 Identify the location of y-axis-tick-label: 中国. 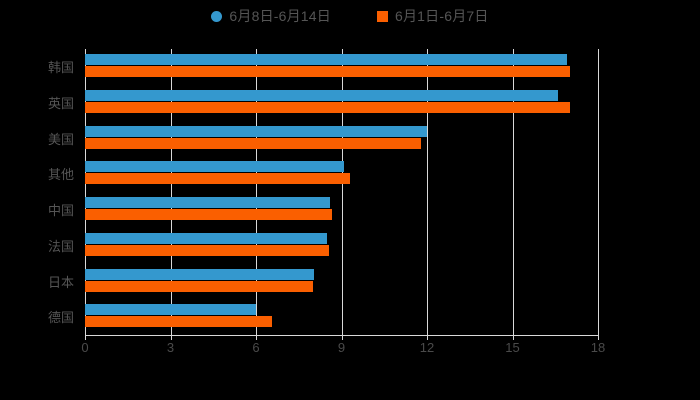
(60, 210).